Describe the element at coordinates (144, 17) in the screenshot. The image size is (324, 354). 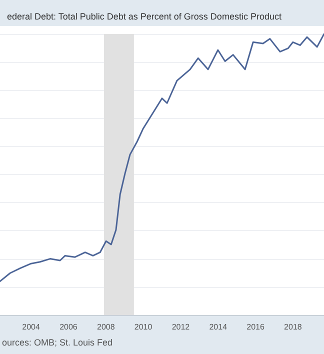
I see `chart-title: ederal Debt: Total Public Debt as Percent of Gross Domestic Product` at that location.